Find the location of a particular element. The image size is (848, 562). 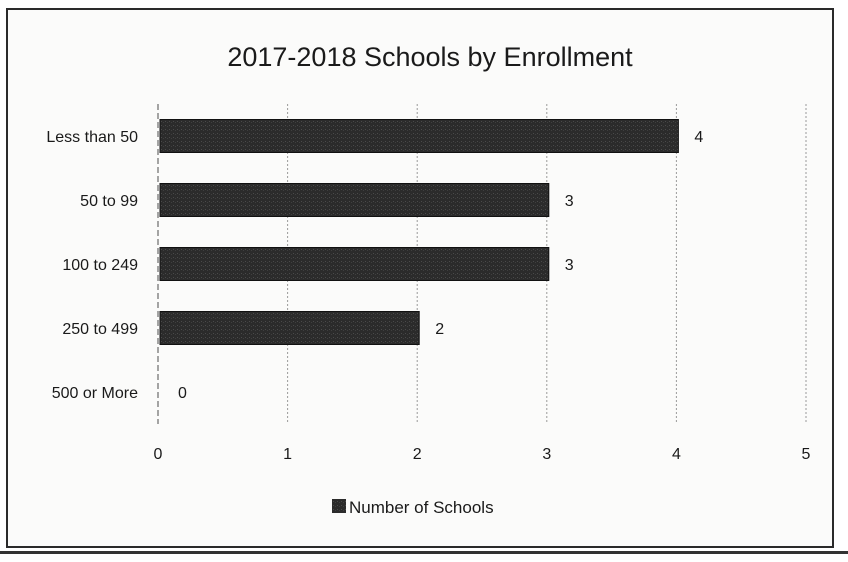

x-tick-label: 3 is located at coordinates (546, 454).